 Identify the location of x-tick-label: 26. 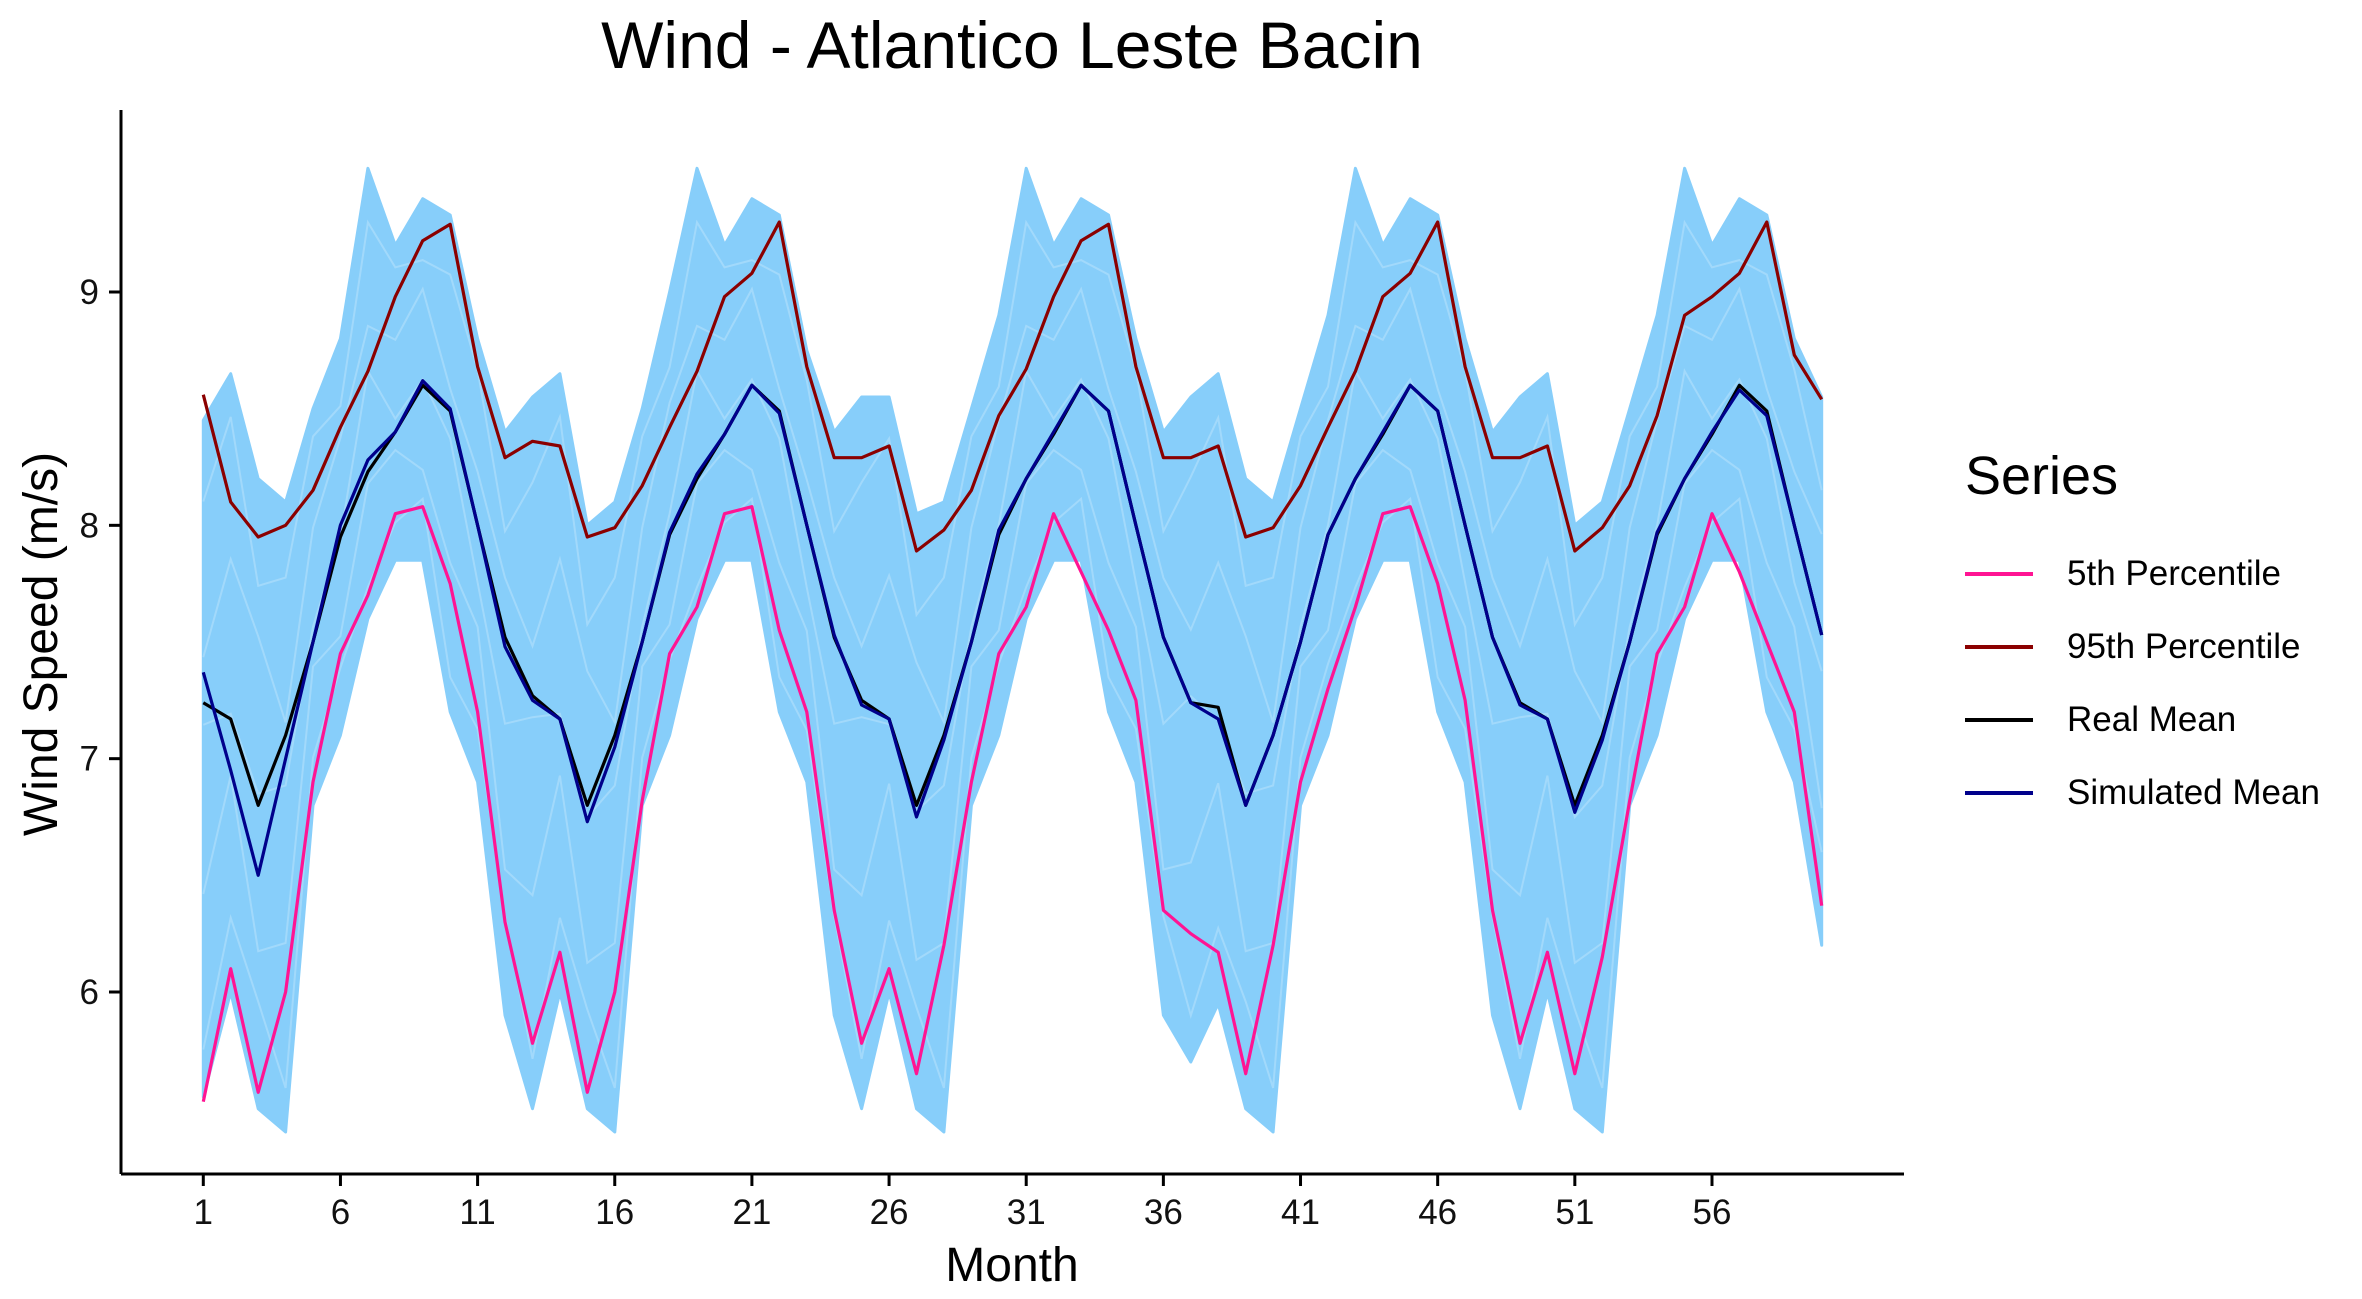
(889, 1212).